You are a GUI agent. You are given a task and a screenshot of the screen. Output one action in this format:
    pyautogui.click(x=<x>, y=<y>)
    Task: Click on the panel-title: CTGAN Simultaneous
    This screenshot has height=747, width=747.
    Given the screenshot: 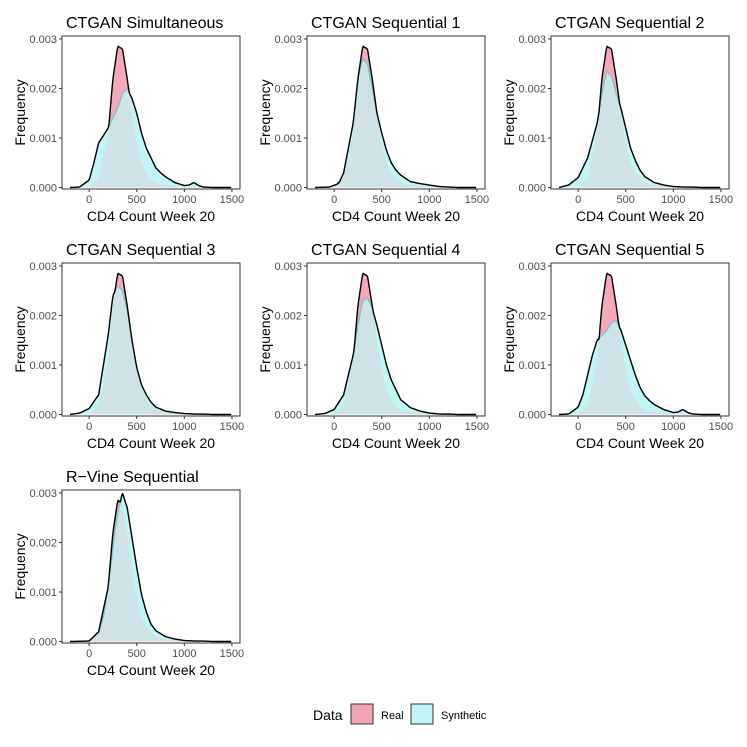 What is the action you would take?
    pyautogui.click(x=144, y=23)
    